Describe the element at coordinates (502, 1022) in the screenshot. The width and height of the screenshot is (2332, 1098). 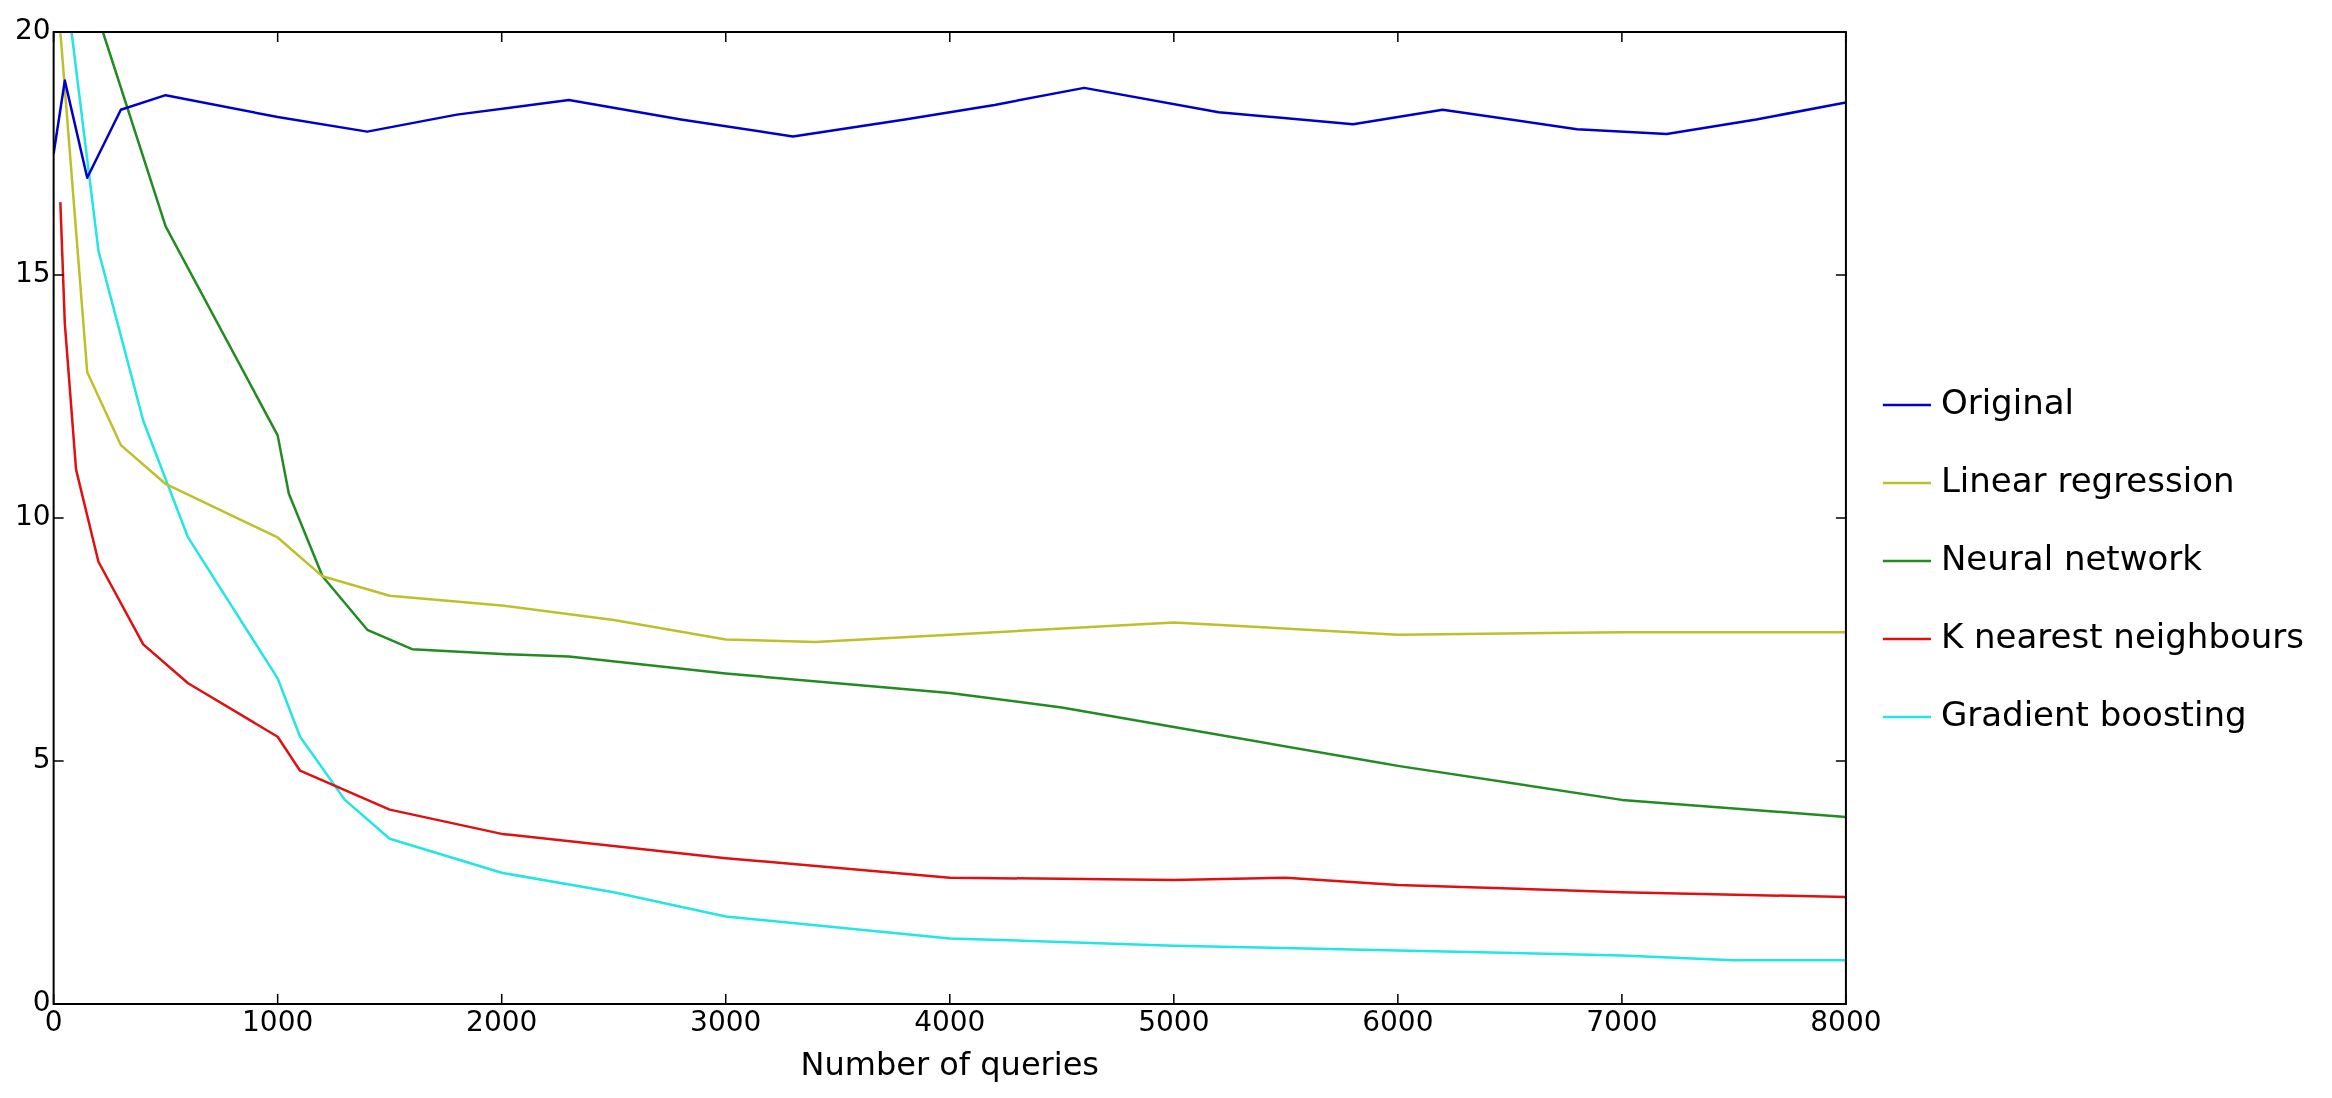
I see `x-tick-label: 2000` at that location.